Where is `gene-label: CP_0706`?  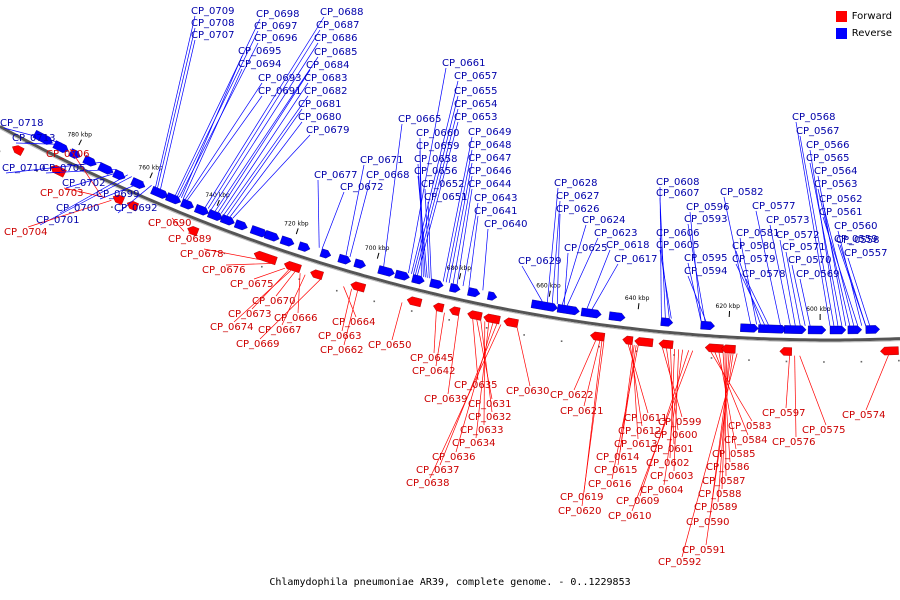 gene-label: CP_0706 is located at coordinates (67, 154).